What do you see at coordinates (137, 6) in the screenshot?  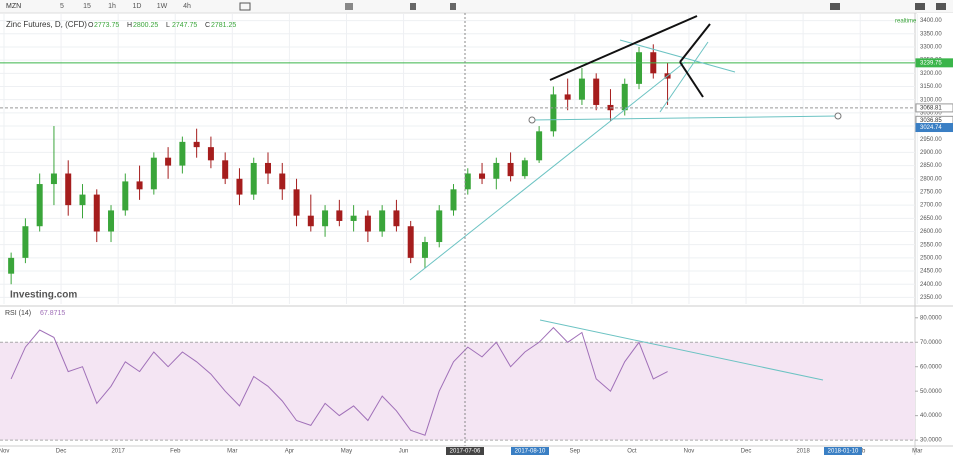 I see `interval-button: 1D` at bounding box center [137, 6].